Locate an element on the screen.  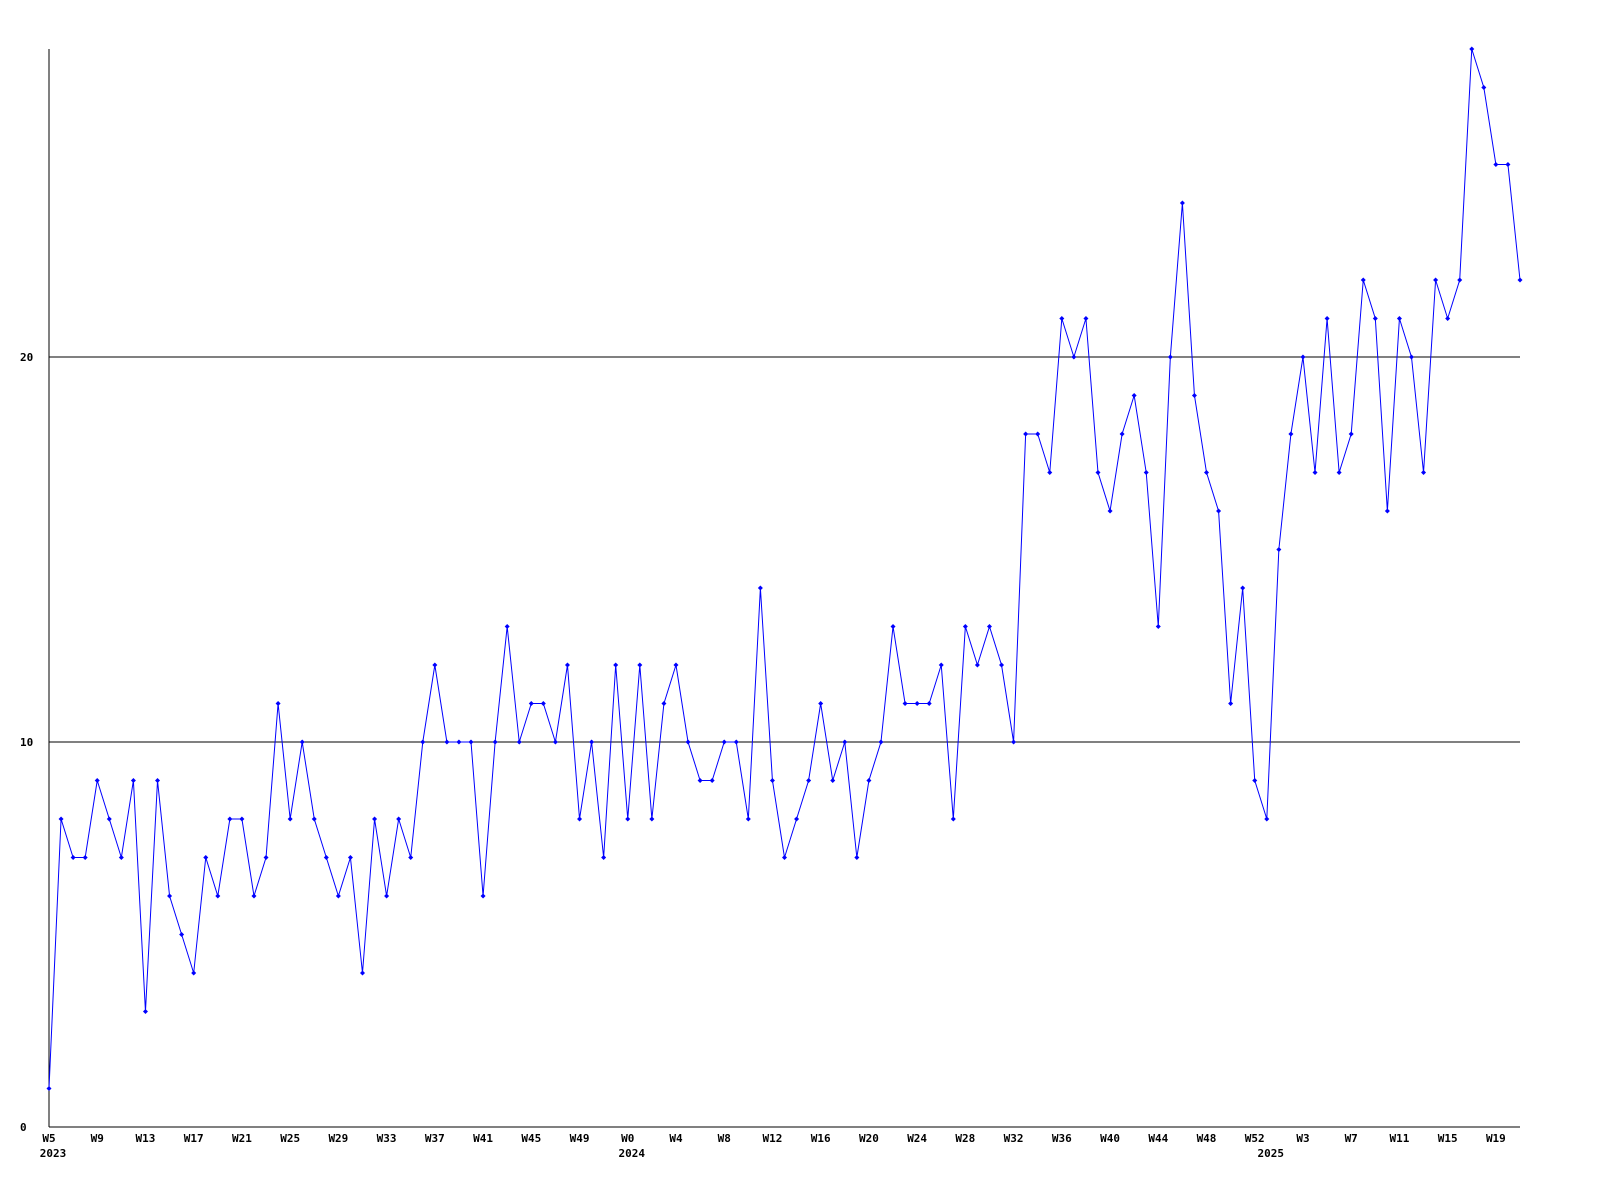
x-tick-label: W13 is located at coordinates (146, 1138).